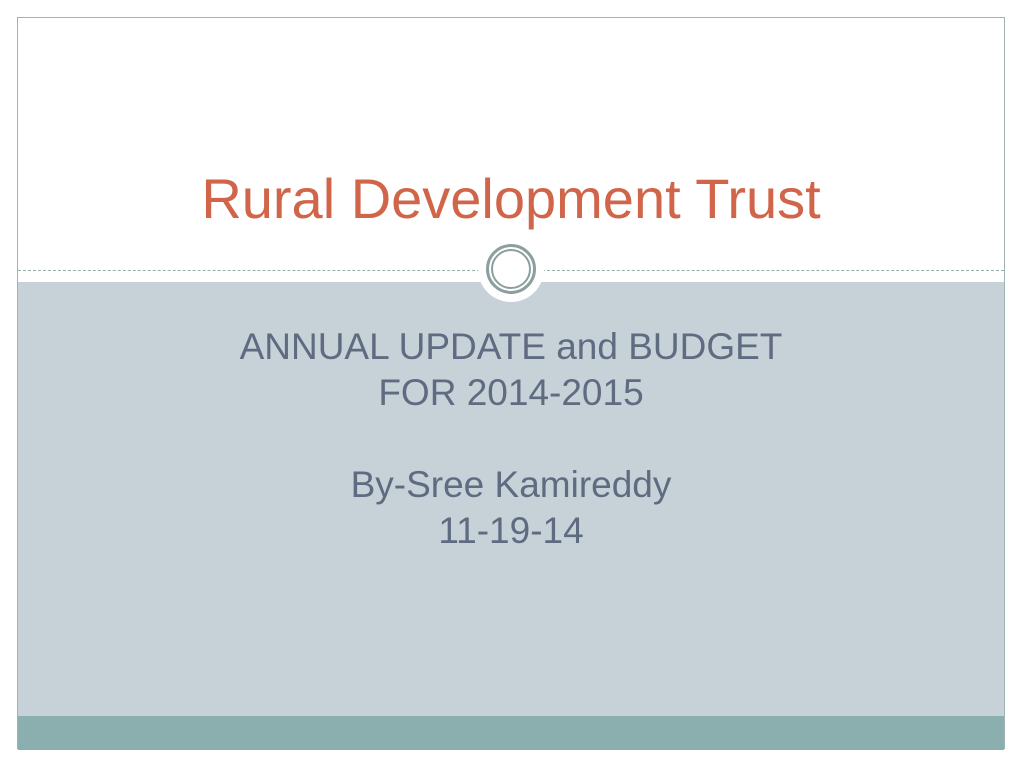 Image resolution: width=1023 pixels, height=767 pixels. Describe the element at coordinates (511, 346) in the screenshot. I see `subtitle-line: ANNUAL UPDATE and BUDGET` at that location.